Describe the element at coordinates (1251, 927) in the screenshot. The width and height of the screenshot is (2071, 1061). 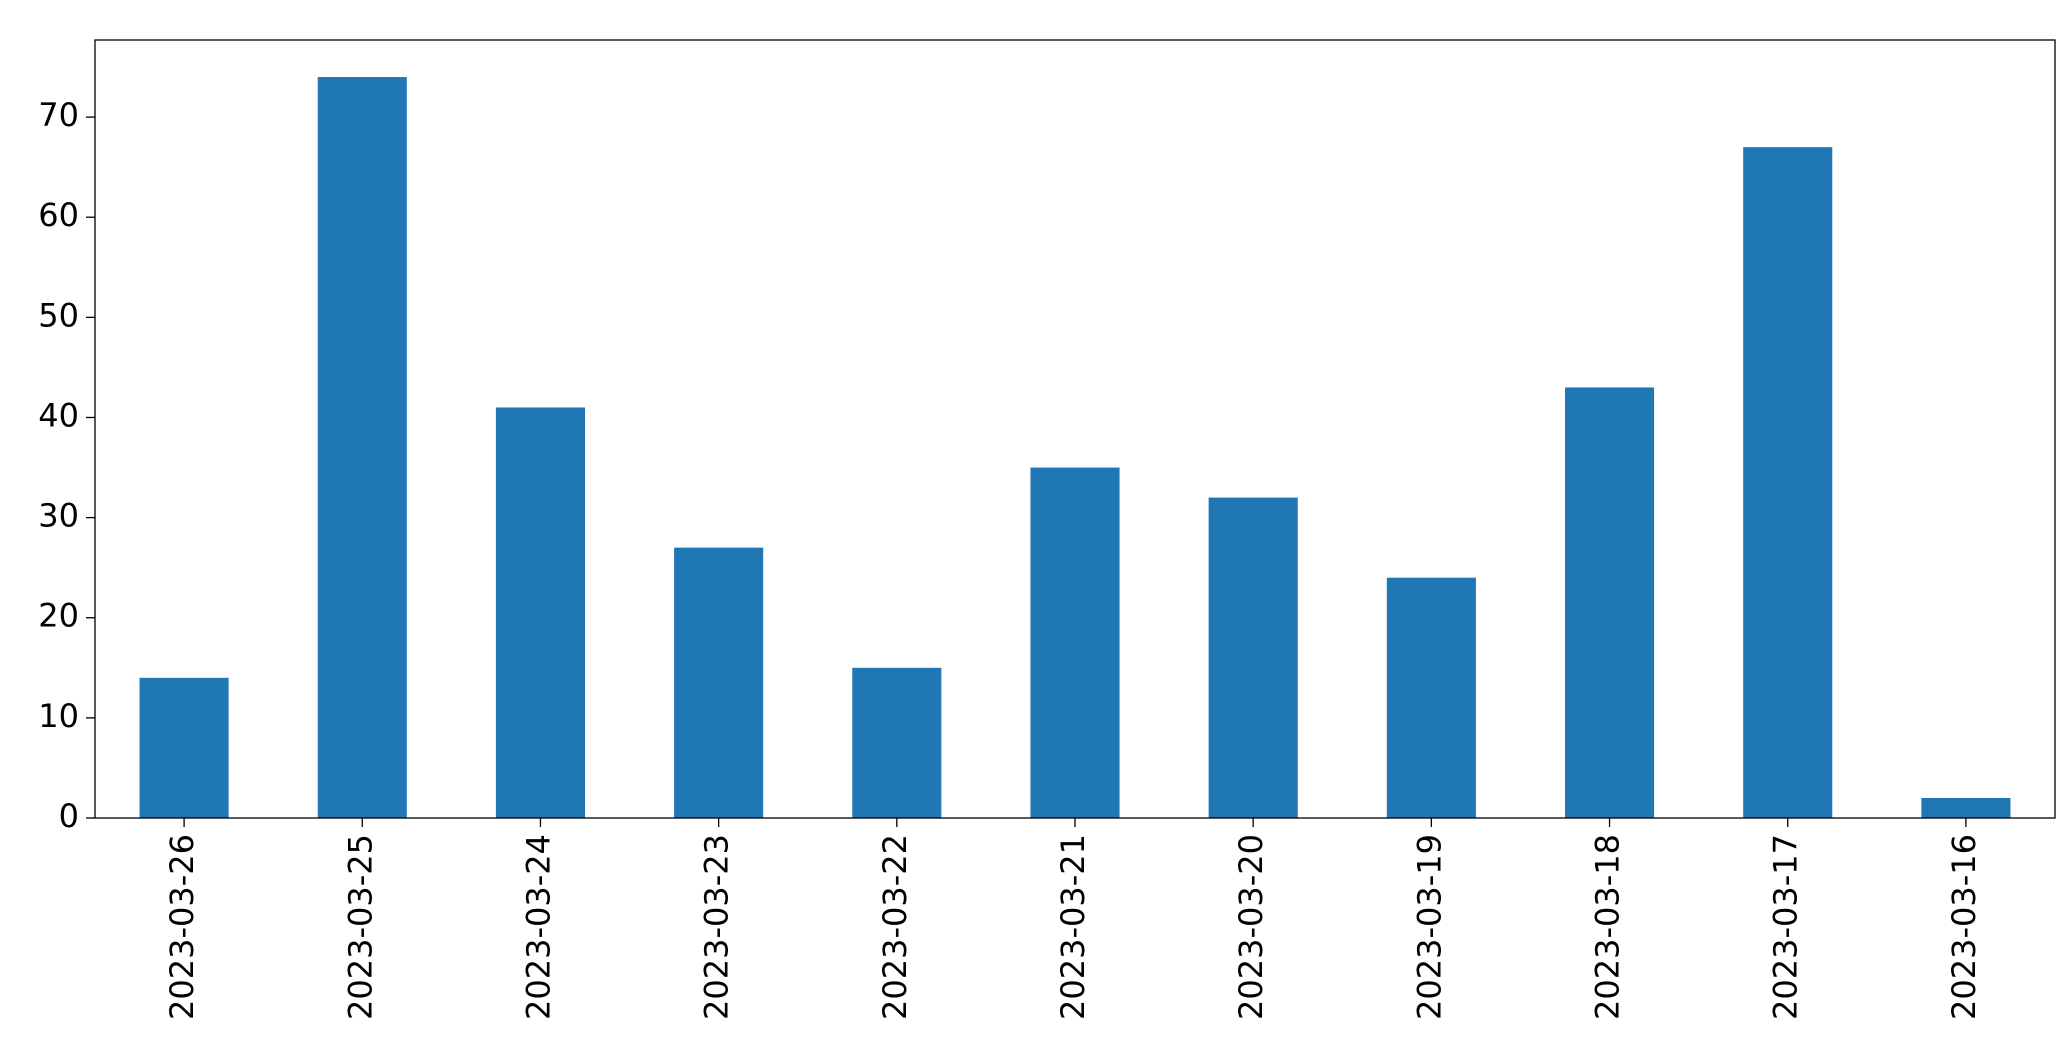
I see `x-tick-label: 2023-03-20` at that location.